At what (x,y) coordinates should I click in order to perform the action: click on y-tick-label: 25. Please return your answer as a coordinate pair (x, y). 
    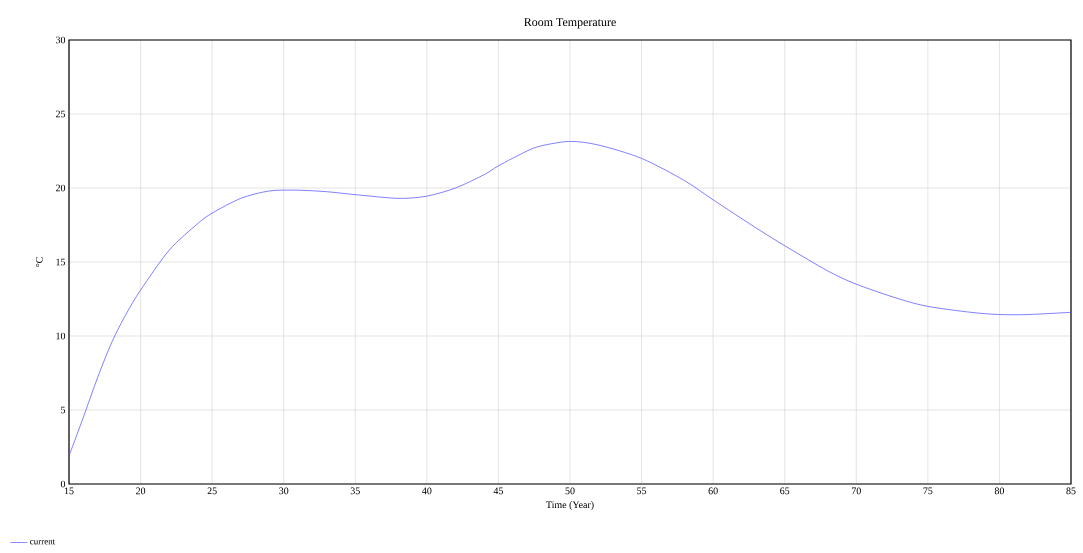
    Looking at the image, I should click on (60, 114).